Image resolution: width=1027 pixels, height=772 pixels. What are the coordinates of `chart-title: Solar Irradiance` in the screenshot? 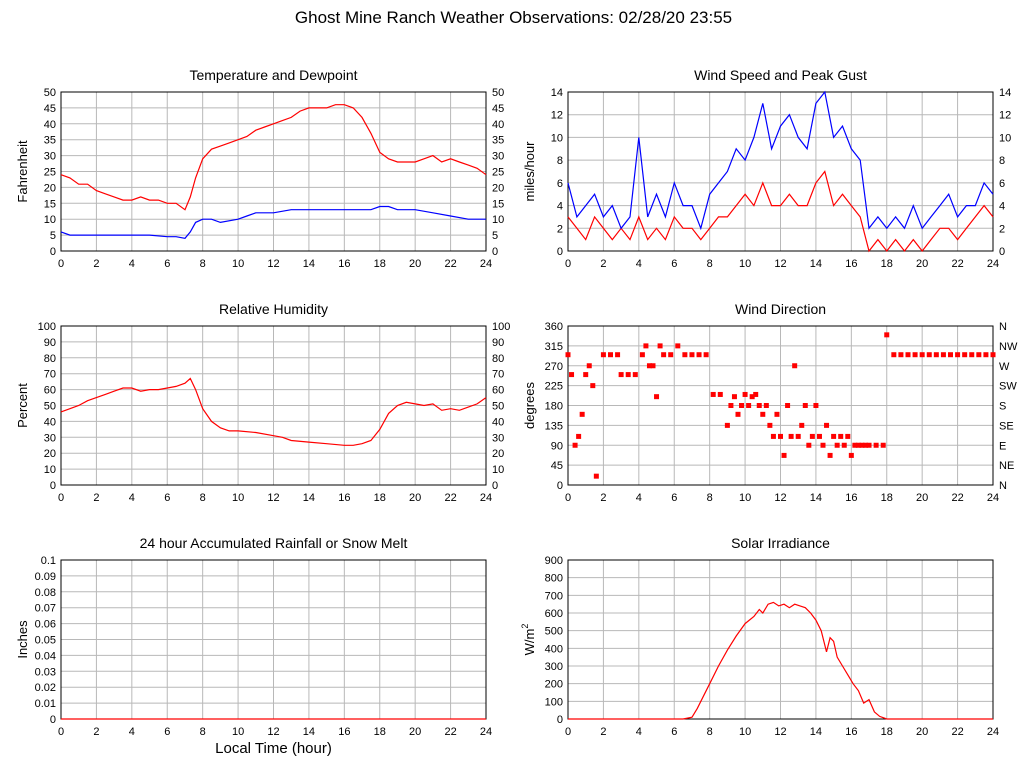 It's located at (780, 543).